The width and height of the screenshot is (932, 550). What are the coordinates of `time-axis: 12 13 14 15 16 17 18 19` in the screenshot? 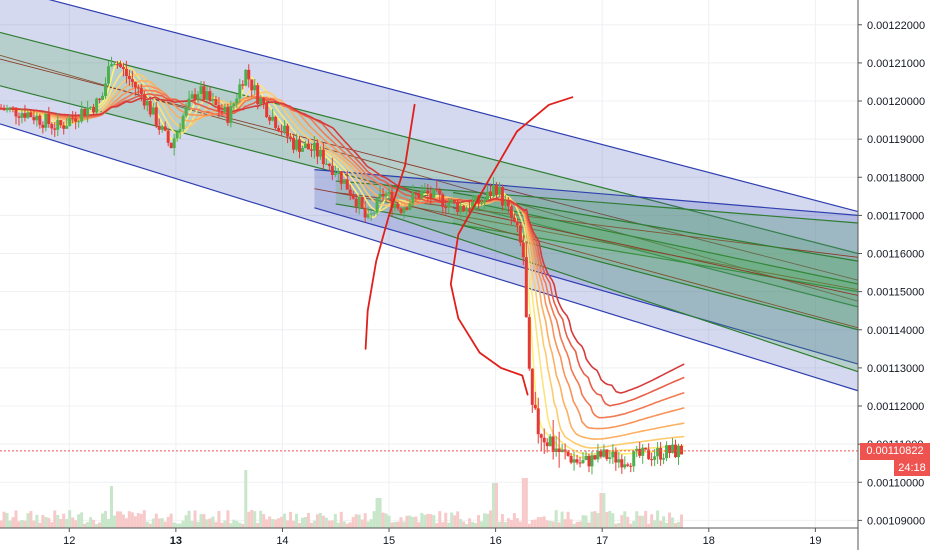 It's located at (429, 537).